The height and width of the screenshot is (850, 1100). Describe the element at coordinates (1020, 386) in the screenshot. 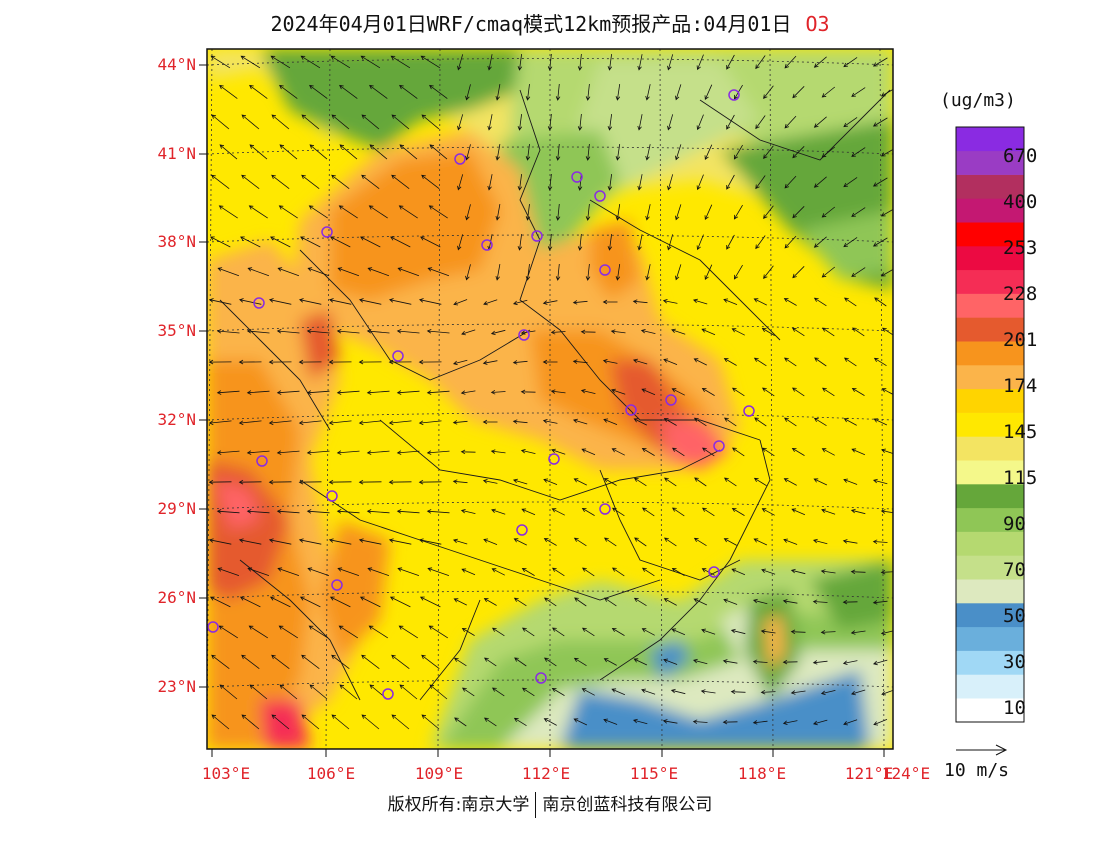

I see `legend-label-174: 174` at that location.